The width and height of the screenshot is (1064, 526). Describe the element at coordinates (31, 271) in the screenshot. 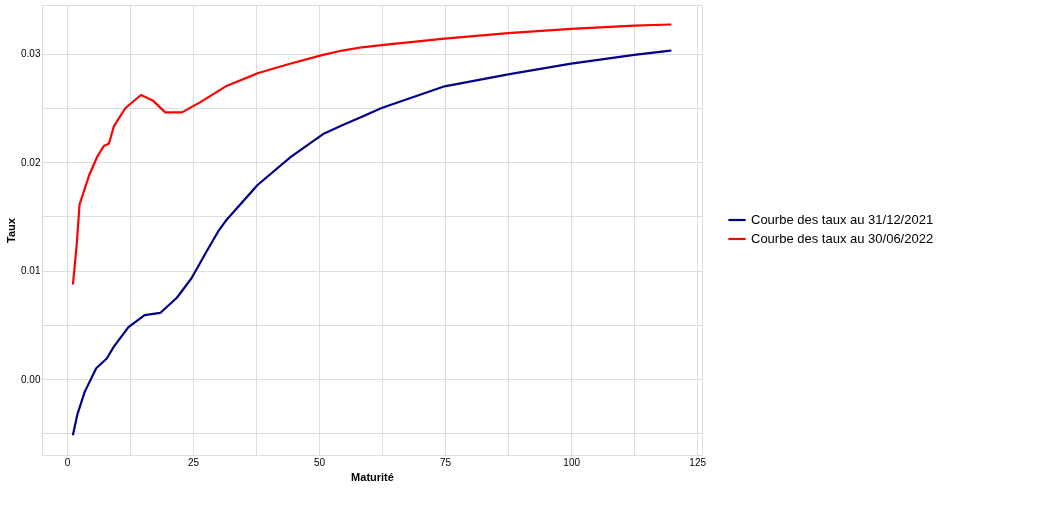

I see `y-tick-label: 0.01` at that location.